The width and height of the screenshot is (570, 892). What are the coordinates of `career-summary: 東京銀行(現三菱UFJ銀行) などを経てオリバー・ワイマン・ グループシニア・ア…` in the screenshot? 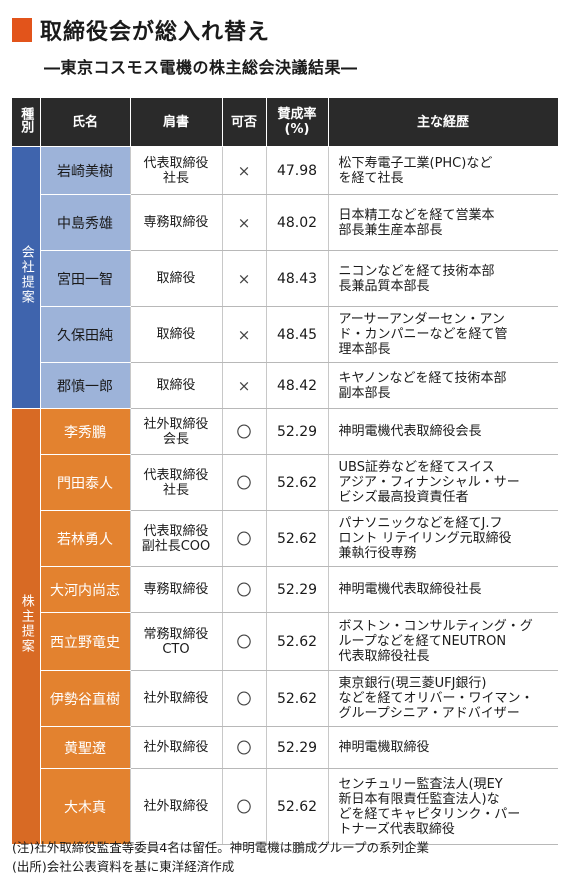 It's located at (442, 698).